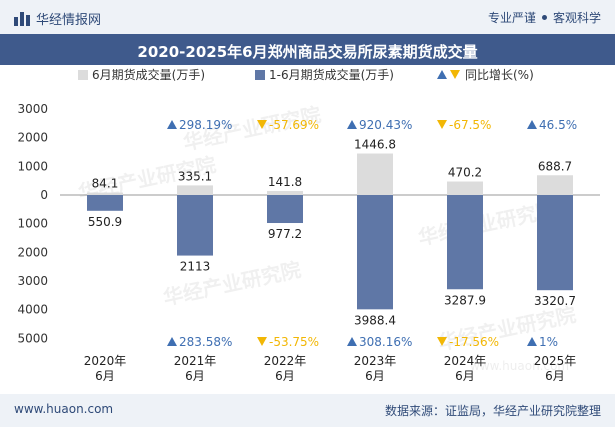  Describe the element at coordinates (195, 267) in the screenshot. I see `data-label-cumulative: 2113` at that location.